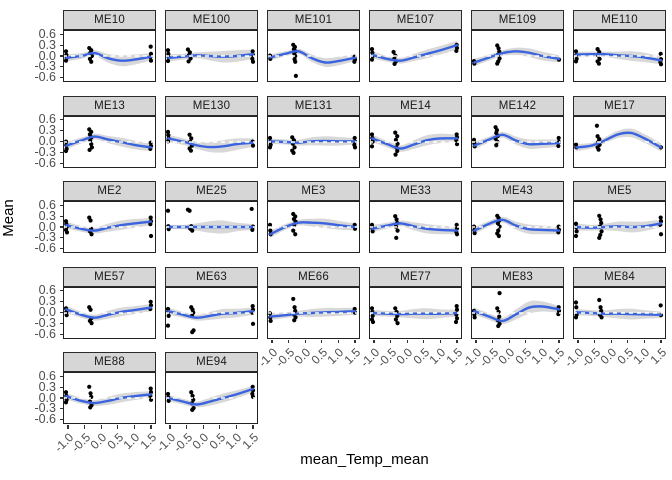  Describe the element at coordinates (211, 362) in the screenshot. I see `facet-strip: ME94` at that location.